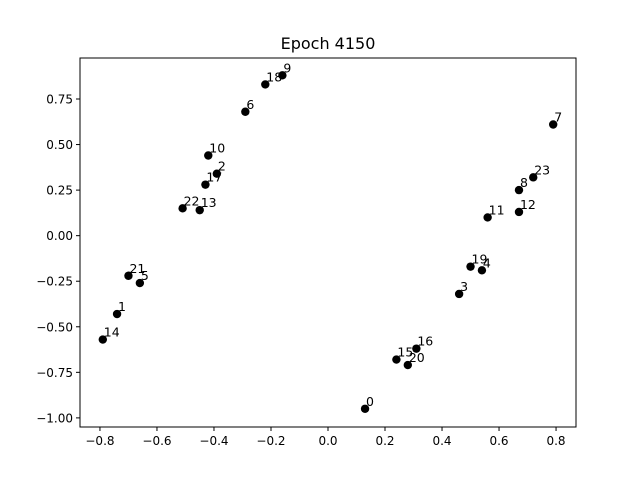  Describe the element at coordinates (54, 282) in the screenshot. I see `y-tick-label: −0.25` at that location.